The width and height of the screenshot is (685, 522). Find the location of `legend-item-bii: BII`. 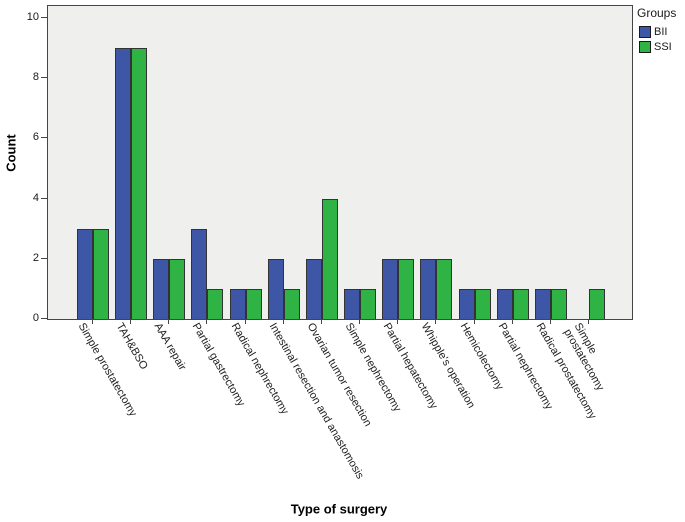

legend-item-bii: BII is located at coordinates (657, 32).